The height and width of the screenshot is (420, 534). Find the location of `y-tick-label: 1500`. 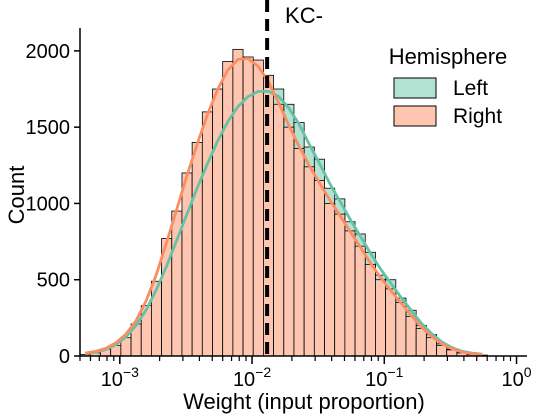

y-tick-label: 1500 is located at coordinates (48, 128).